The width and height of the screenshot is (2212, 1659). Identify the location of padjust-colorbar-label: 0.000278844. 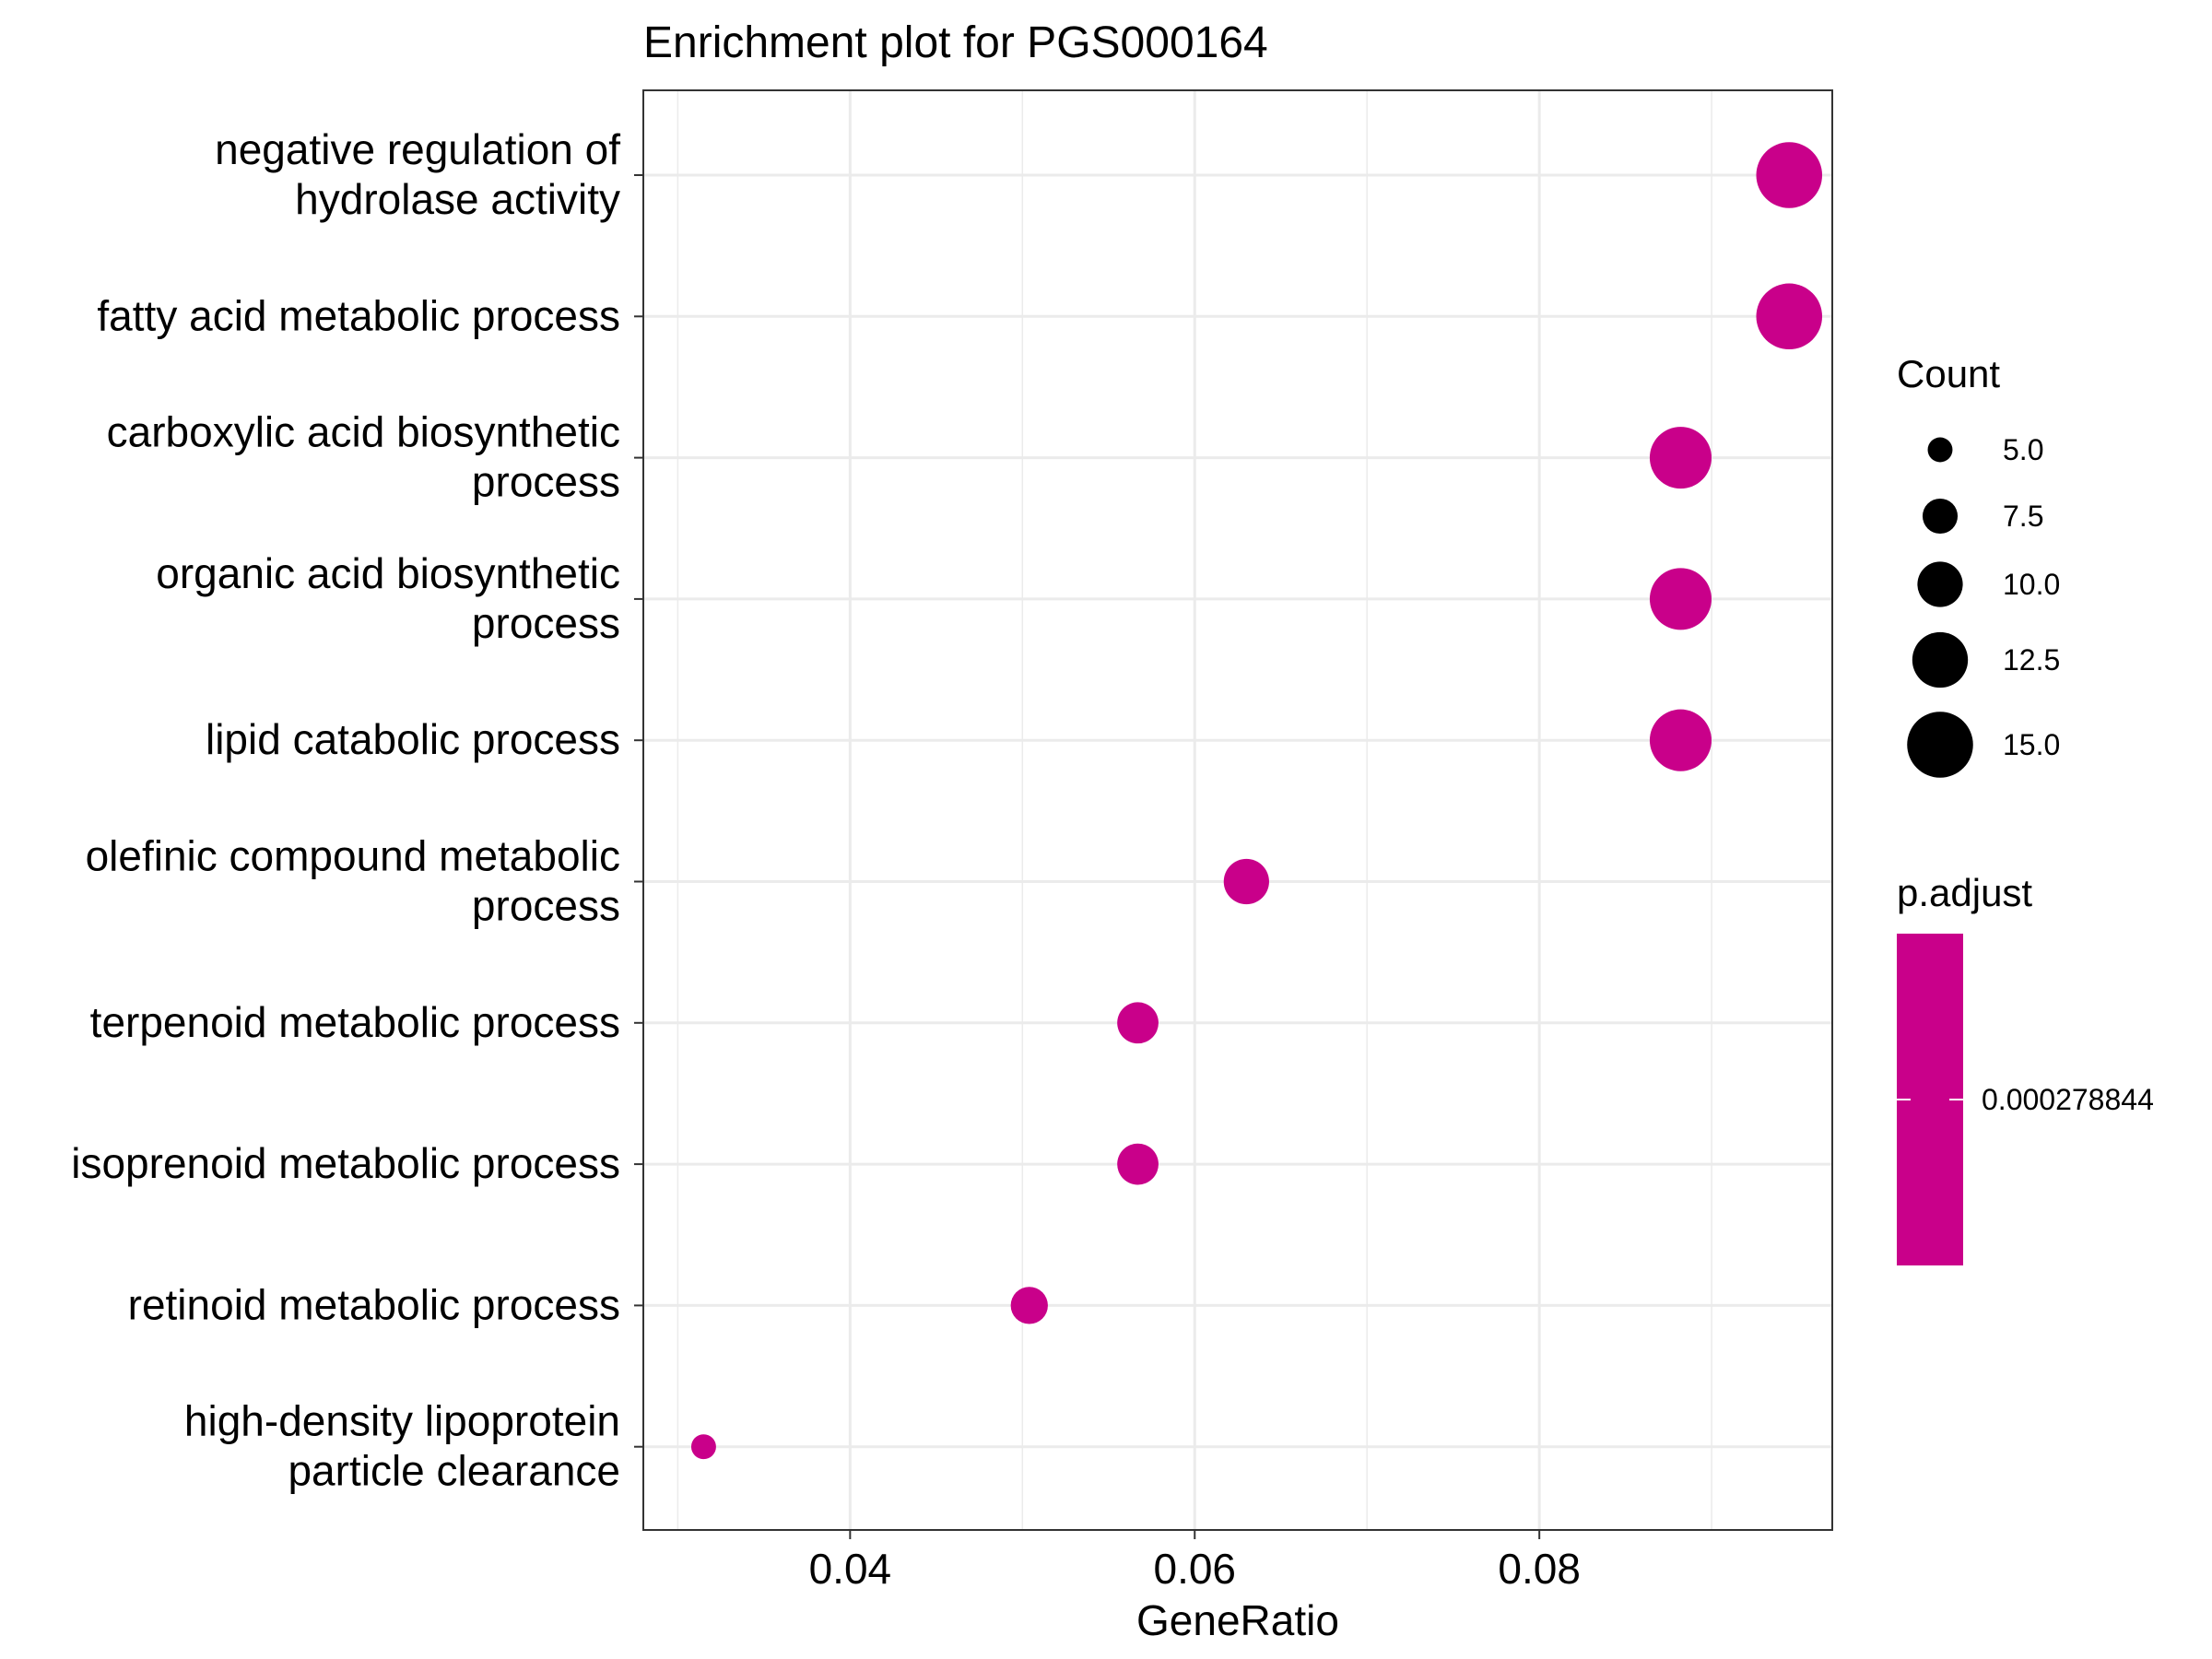
(2068, 1099).